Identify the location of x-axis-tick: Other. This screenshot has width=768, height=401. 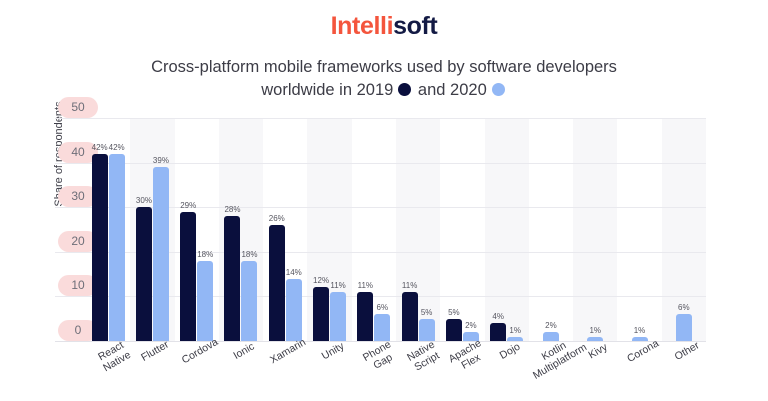
(684, 370).